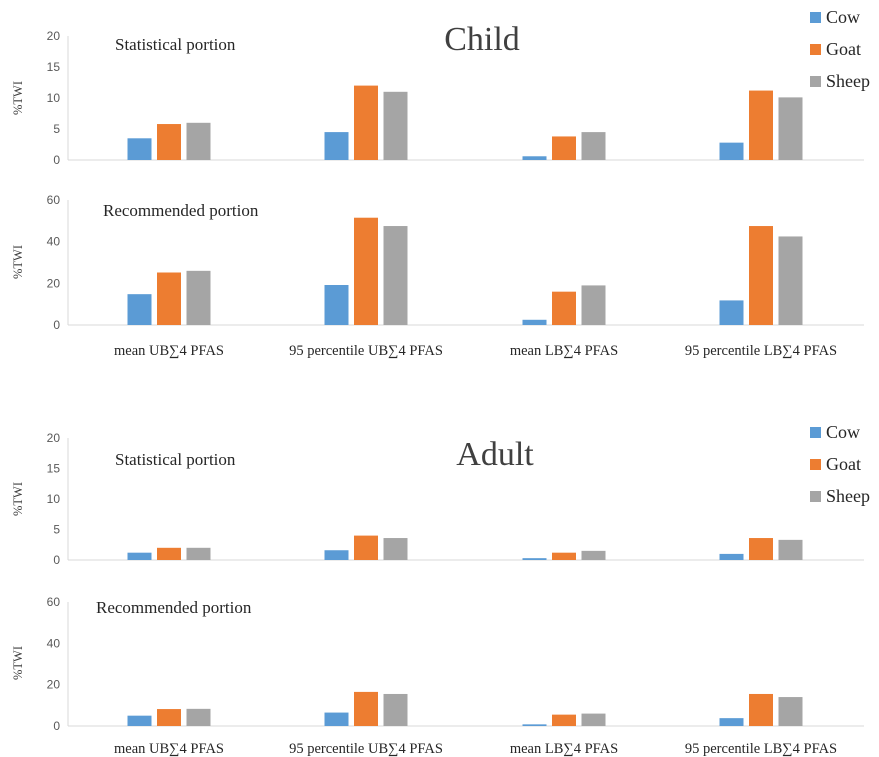  What do you see at coordinates (495, 454) in the screenshot?
I see `chart-title: Adult` at bounding box center [495, 454].